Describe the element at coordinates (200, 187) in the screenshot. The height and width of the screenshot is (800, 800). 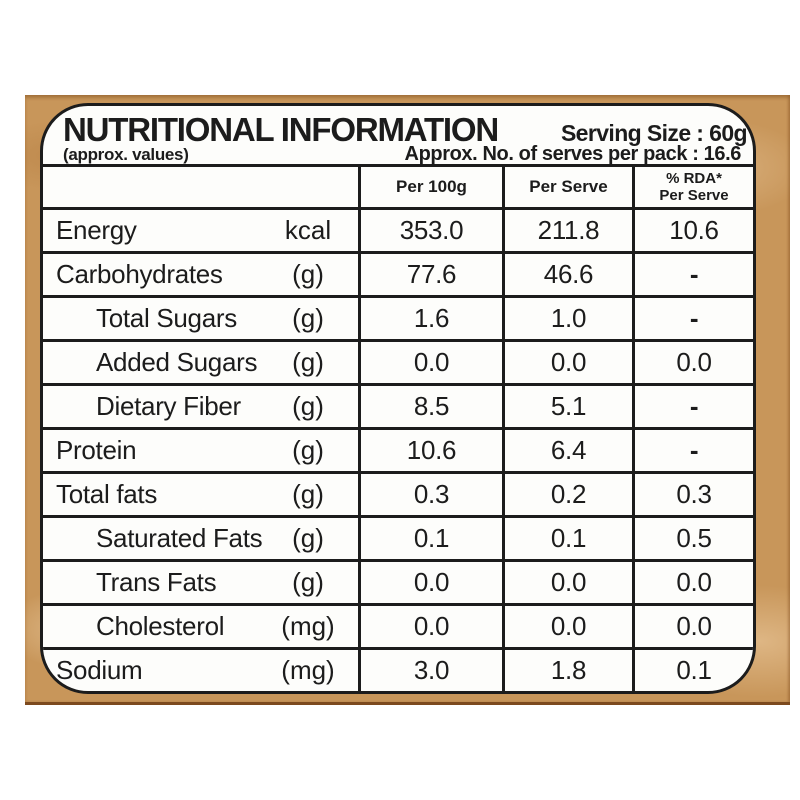
I see `col-header-nutrient-empty` at that location.